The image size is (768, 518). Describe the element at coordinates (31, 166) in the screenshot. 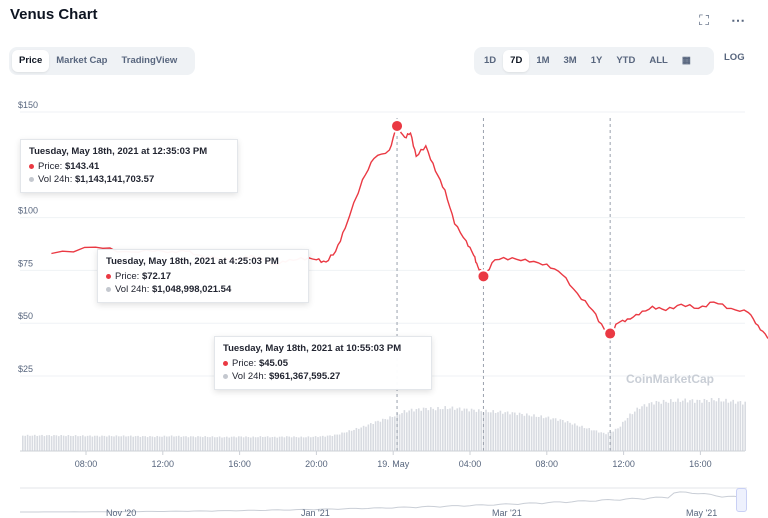

I see `price-dot-icon` at that location.